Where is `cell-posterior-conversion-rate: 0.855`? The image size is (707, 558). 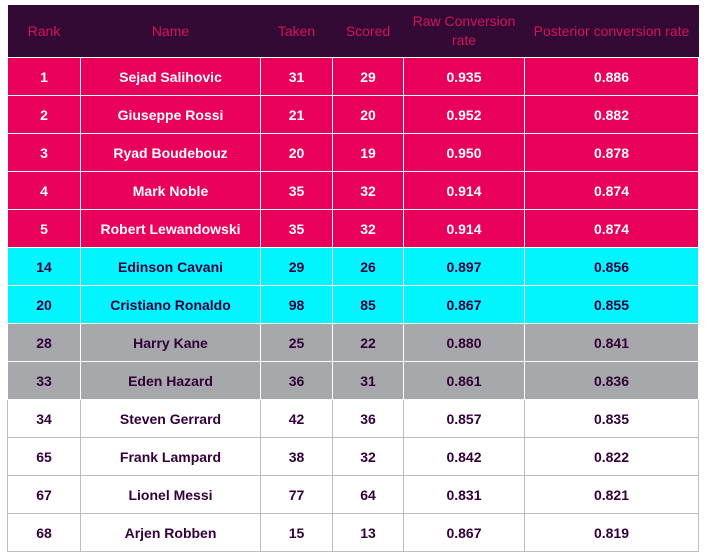 cell-posterior-conversion-rate: 0.855 is located at coordinates (611, 304).